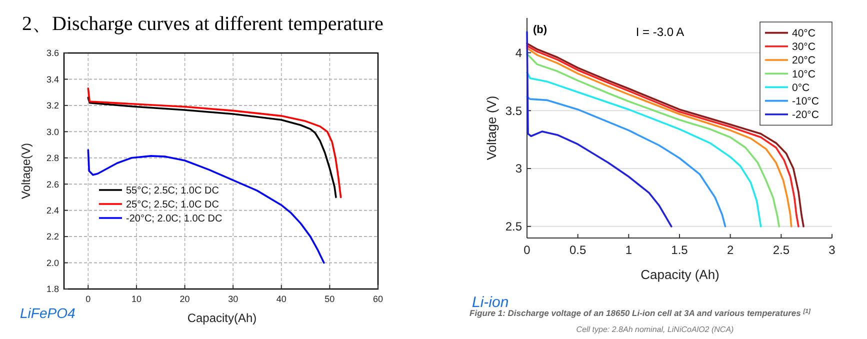 The height and width of the screenshot is (339, 867). What do you see at coordinates (641, 313) in the screenshot?
I see `caption: Figure 1: Discharge voltage of an 18650 Li-ion cell at 3A and various temperatures $^{[1]}$` at bounding box center [641, 313].